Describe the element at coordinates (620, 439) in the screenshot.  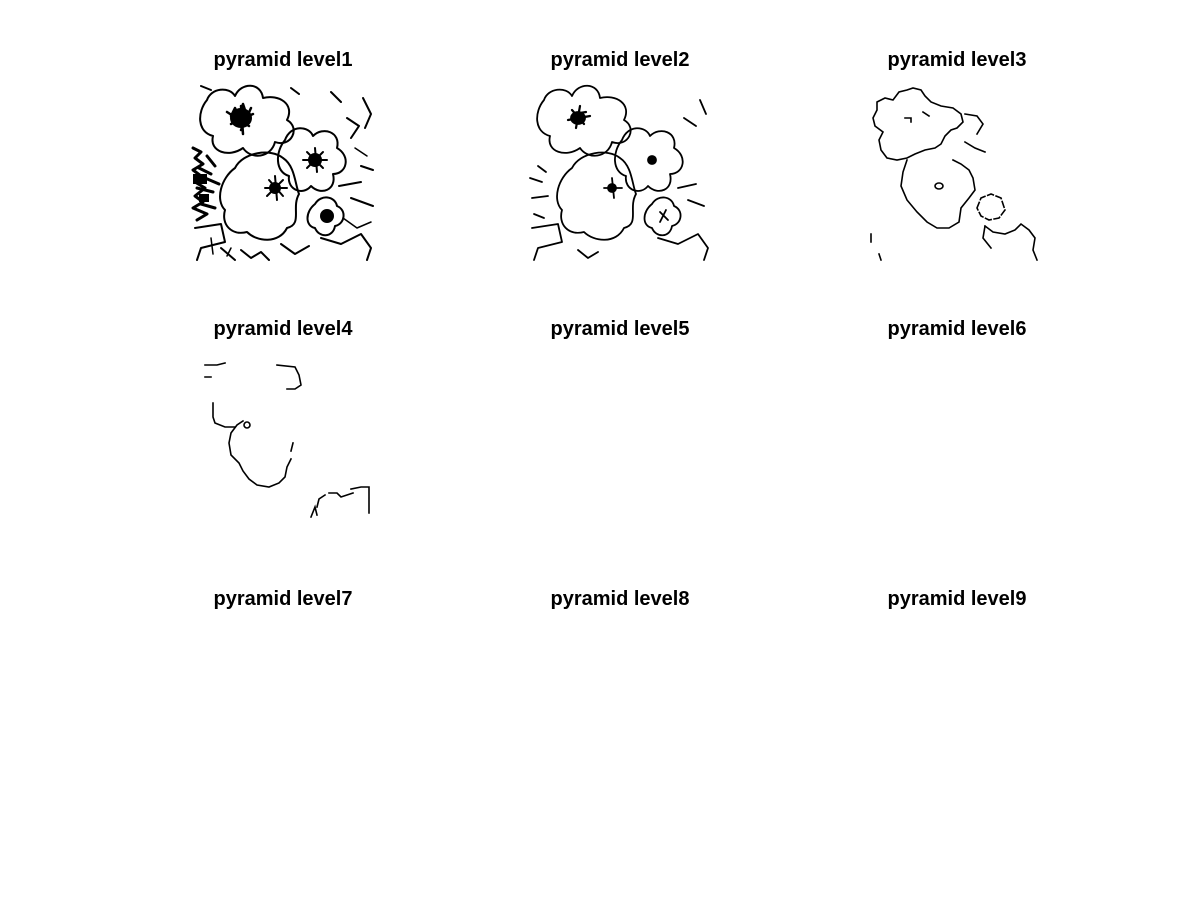
I see `edge-image-level5` at that location.